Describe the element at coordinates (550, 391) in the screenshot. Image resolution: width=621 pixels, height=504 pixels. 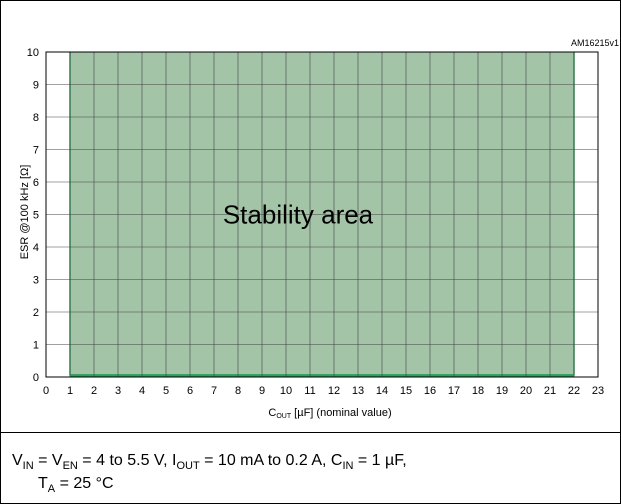
I see `x-tick-label: 21` at that location.